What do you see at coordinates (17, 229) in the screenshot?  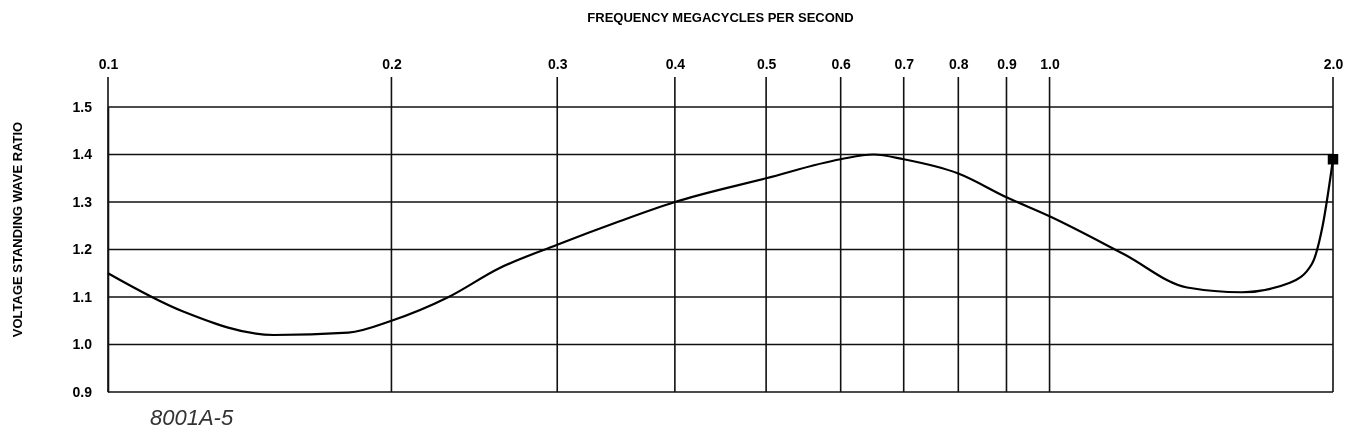 I see `y-axis-title: VOLTAGE STANDING WAVE RATIO` at bounding box center [17, 229].